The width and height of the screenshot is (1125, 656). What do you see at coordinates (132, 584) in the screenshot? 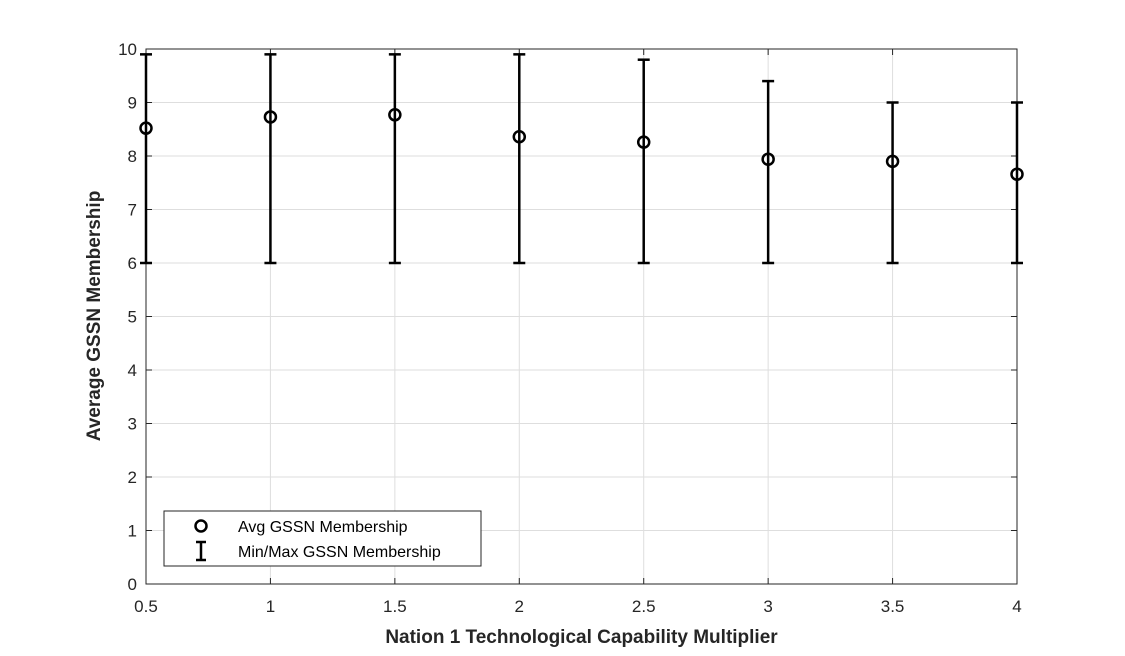
I see `y-tick-label: 0` at bounding box center [132, 584].